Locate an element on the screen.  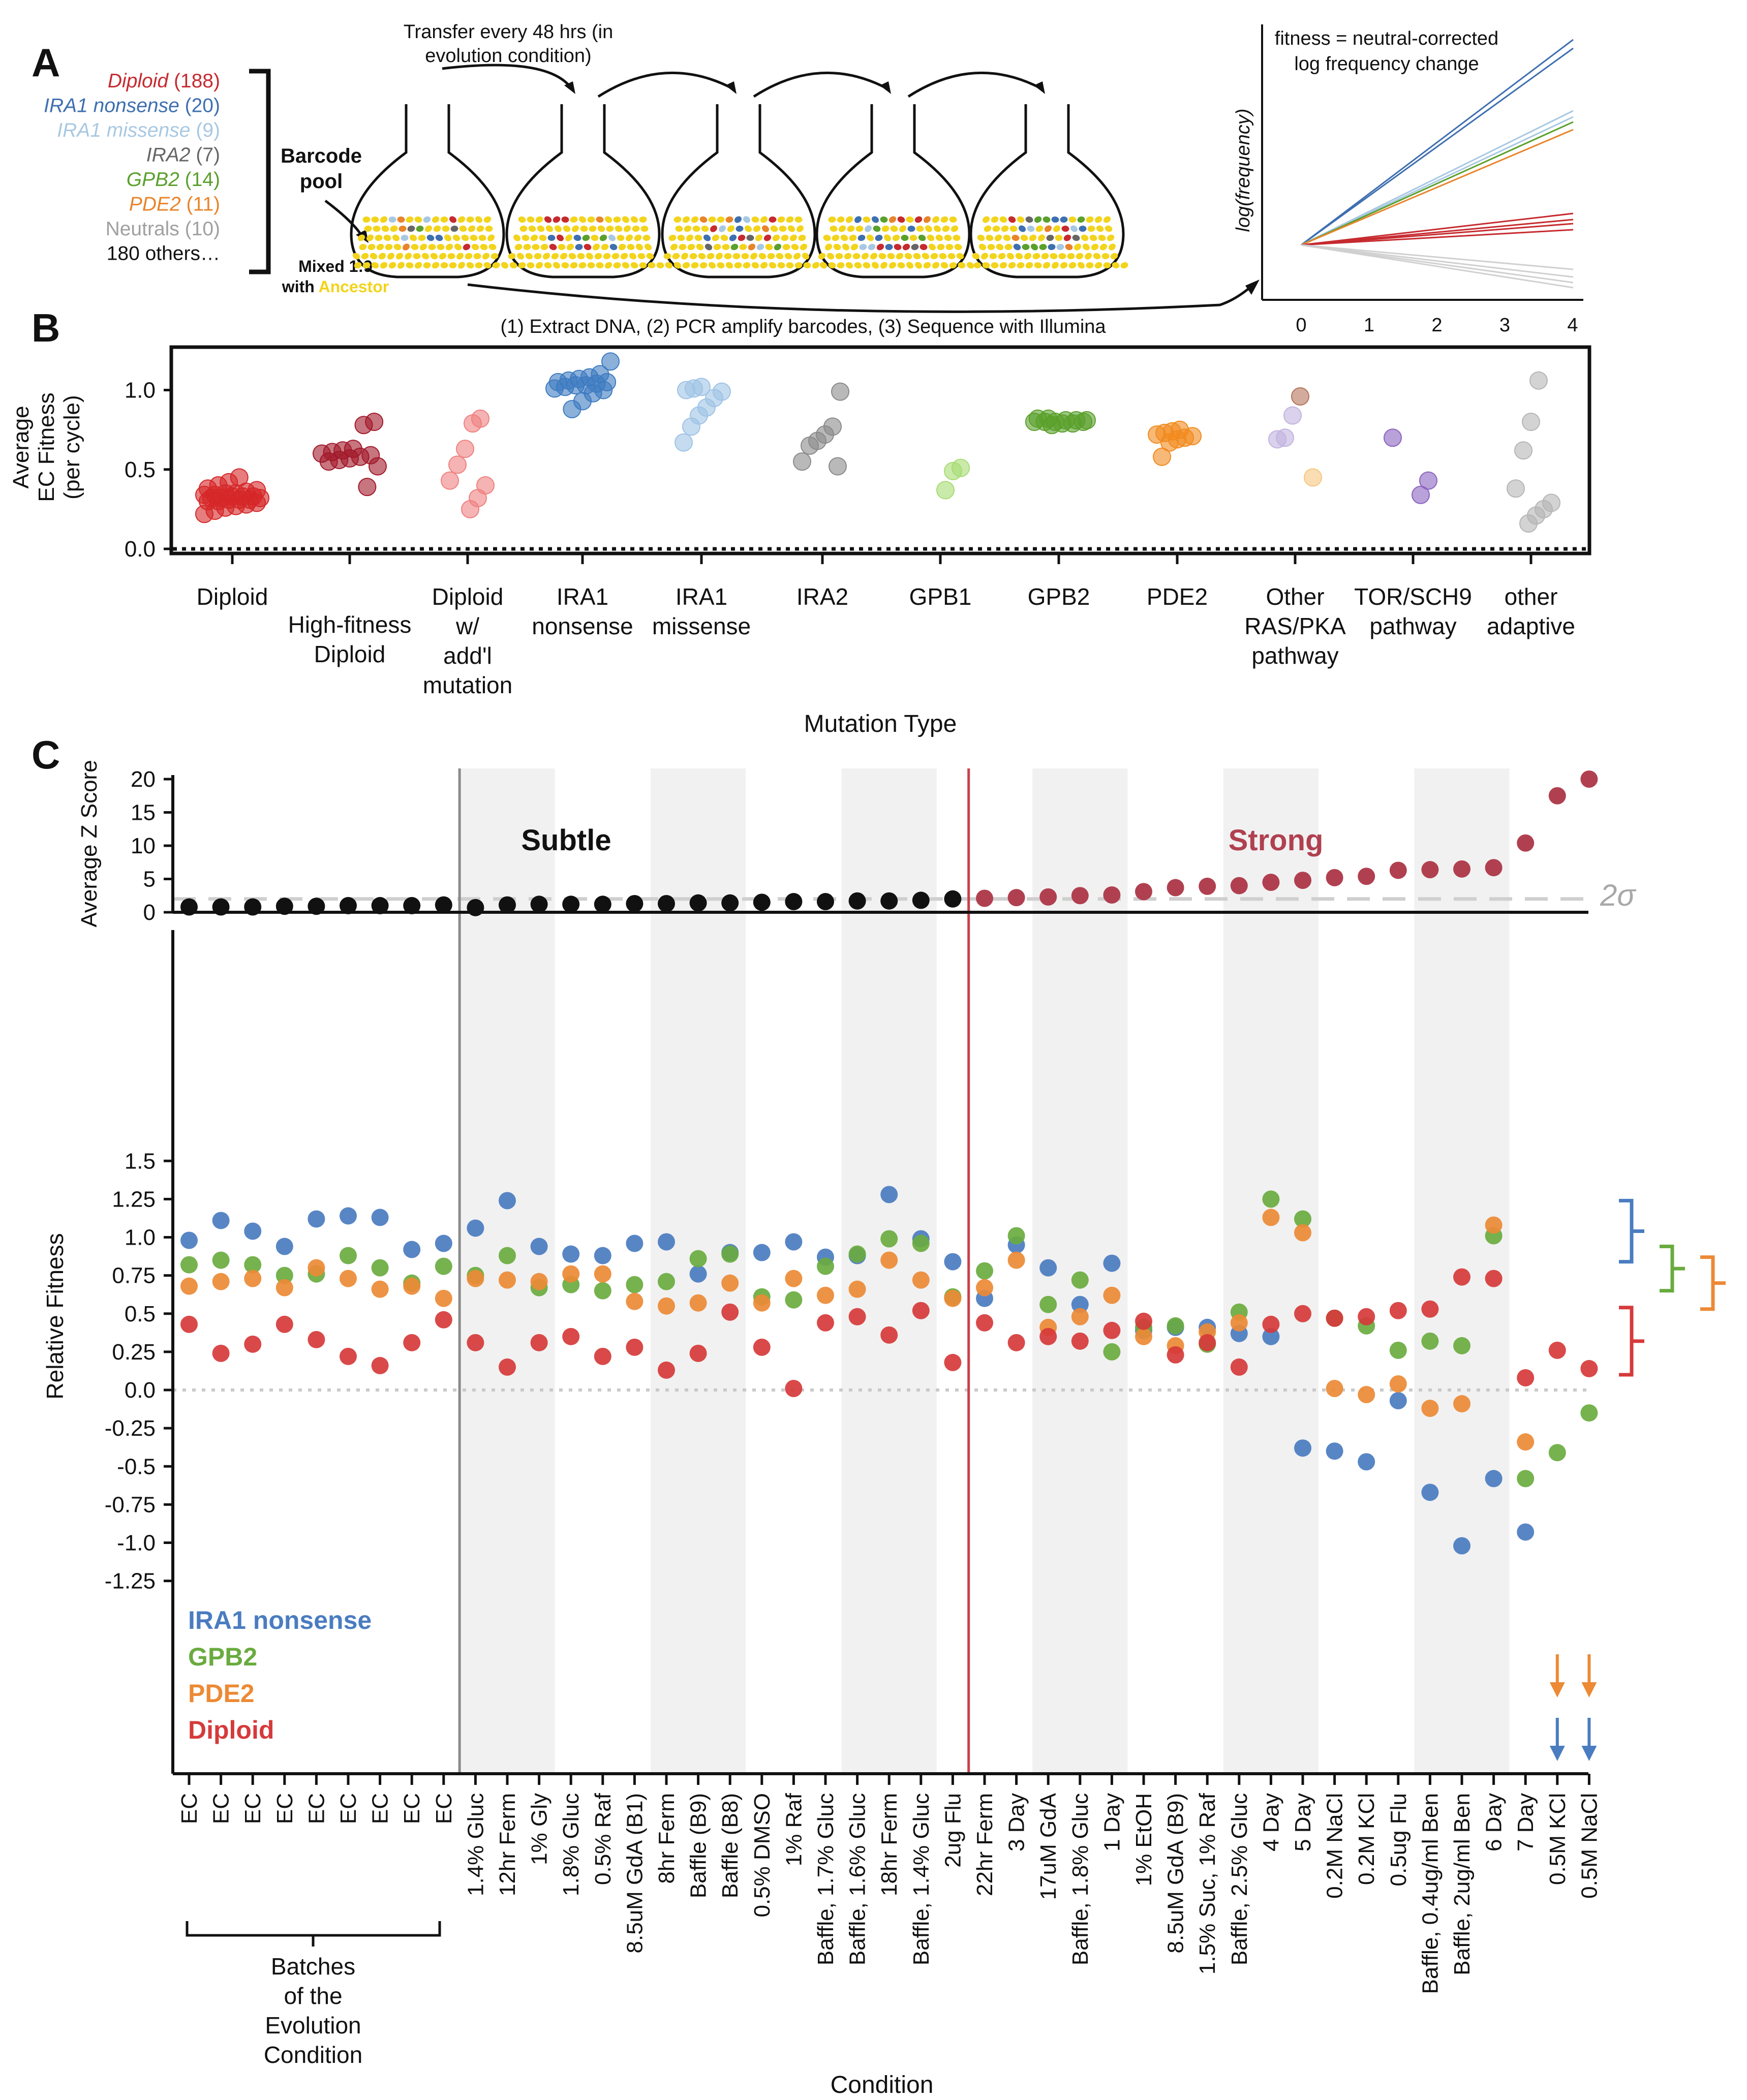
category-label: add'l is located at coordinates (467, 655).